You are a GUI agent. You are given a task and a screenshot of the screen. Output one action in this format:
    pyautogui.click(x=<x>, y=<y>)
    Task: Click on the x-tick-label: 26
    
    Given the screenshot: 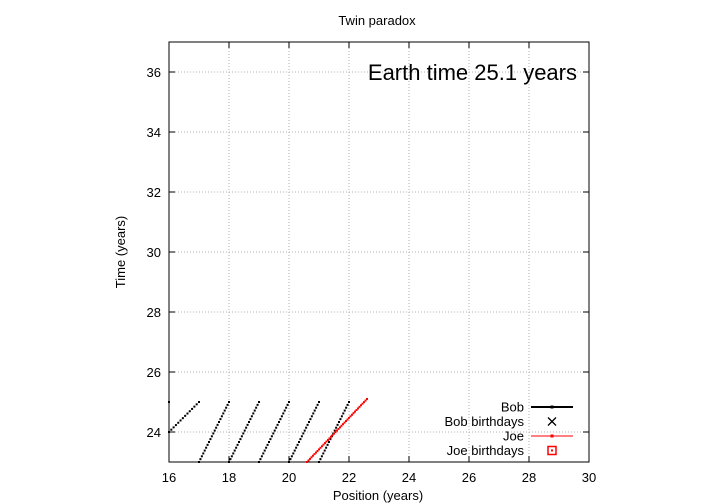 What is the action you would take?
    pyautogui.click(x=469, y=477)
    